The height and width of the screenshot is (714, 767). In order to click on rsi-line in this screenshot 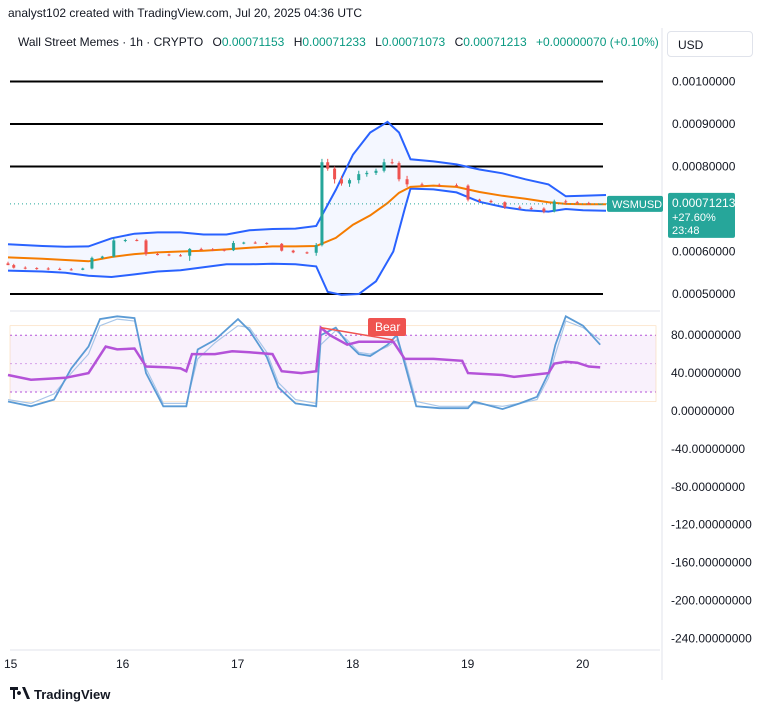, I will do `click(304, 353)`.